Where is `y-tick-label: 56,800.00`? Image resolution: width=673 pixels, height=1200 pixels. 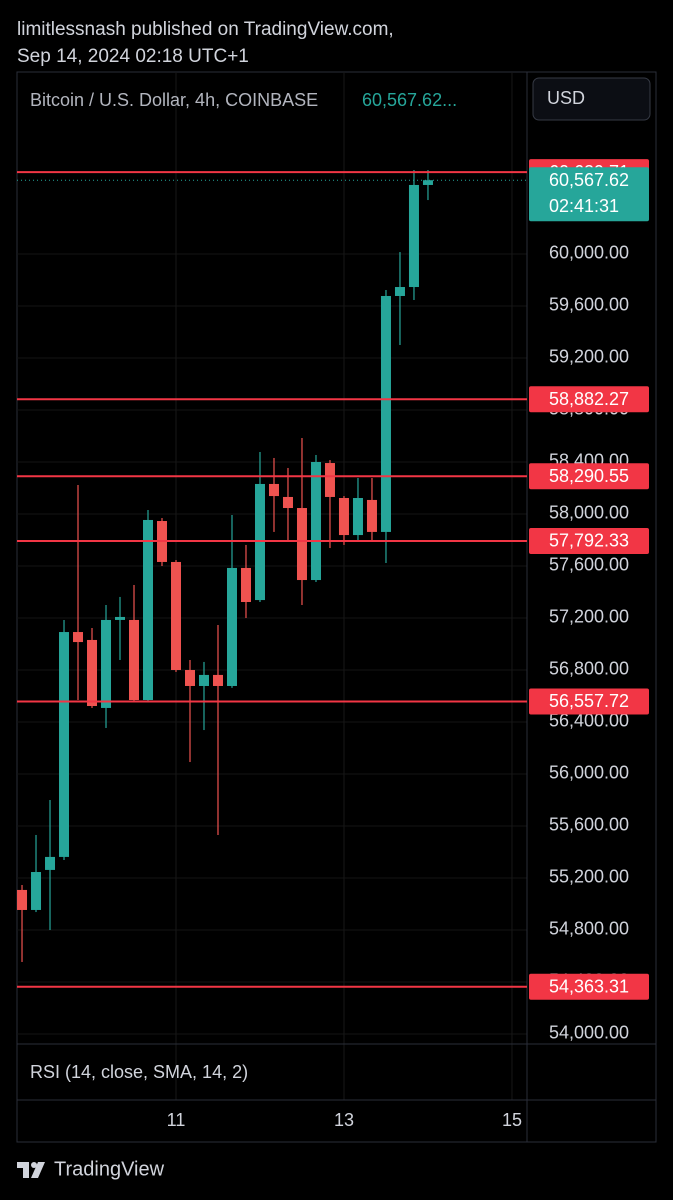
y-tick-label: 56,800.00 is located at coordinates (589, 669).